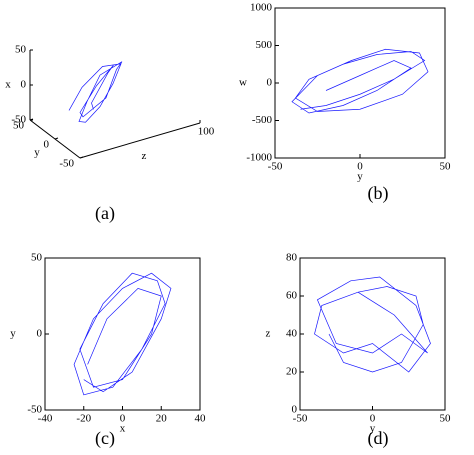  What do you see at coordinates (292, 258) in the screenshot?
I see `y-tick-label: 80` at bounding box center [292, 258].